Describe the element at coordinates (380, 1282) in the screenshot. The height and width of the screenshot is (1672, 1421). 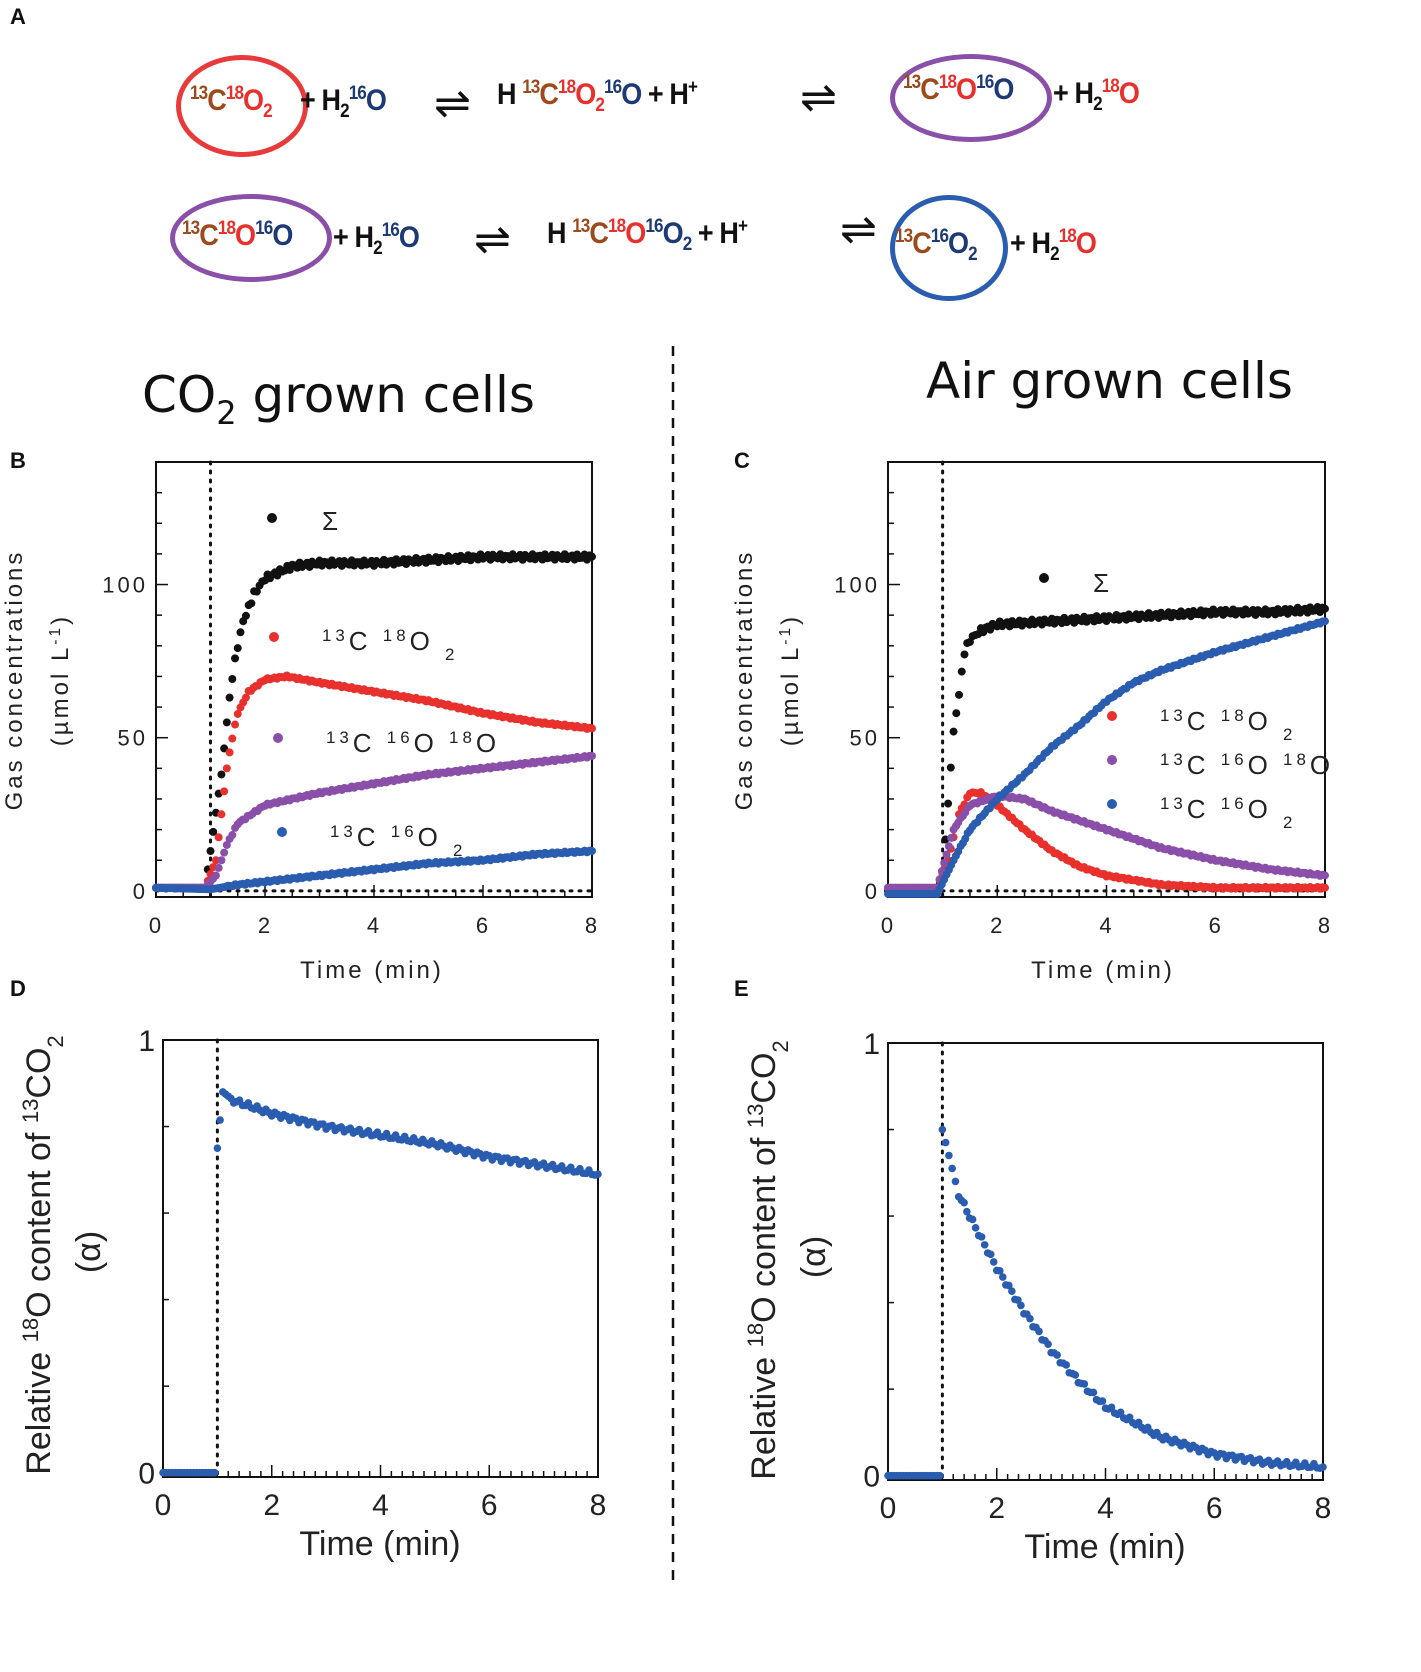
I see `series-α` at that location.